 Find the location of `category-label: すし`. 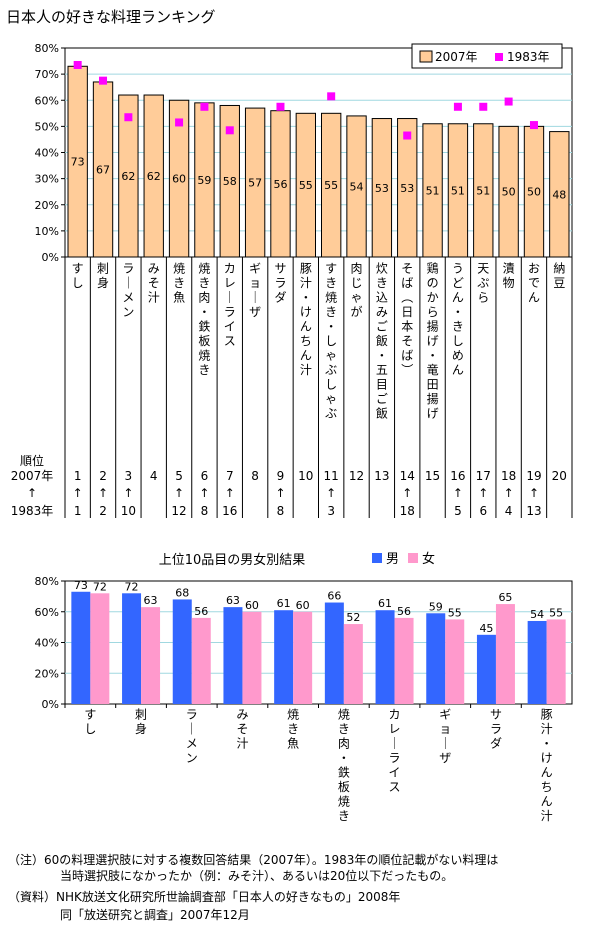

category-label: すし is located at coordinates (78, 276).